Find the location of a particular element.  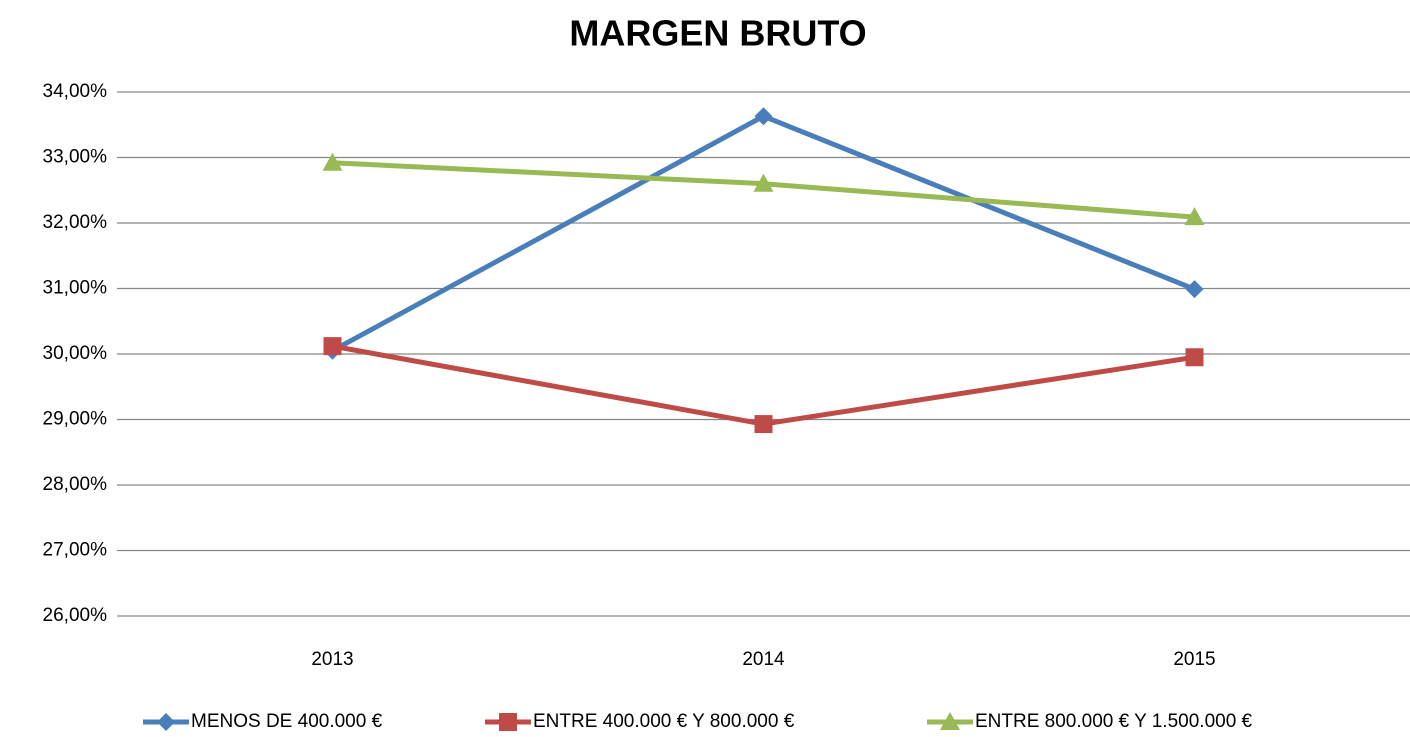

y-tick-label: 31,00% is located at coordinates (75, 288).